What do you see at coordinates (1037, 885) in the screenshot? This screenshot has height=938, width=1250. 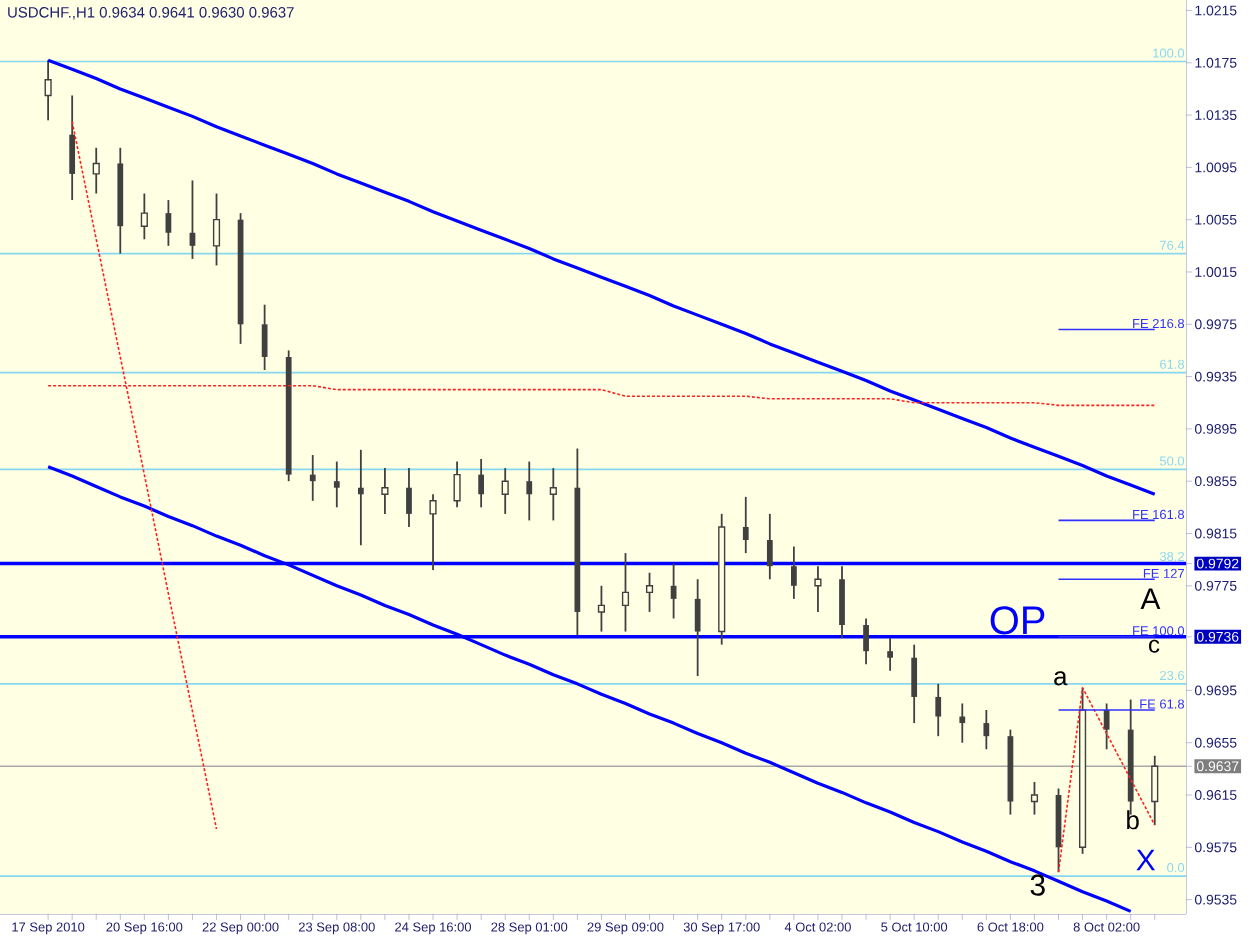 I see `annotation: 3` at bounding box center [1037, 885].